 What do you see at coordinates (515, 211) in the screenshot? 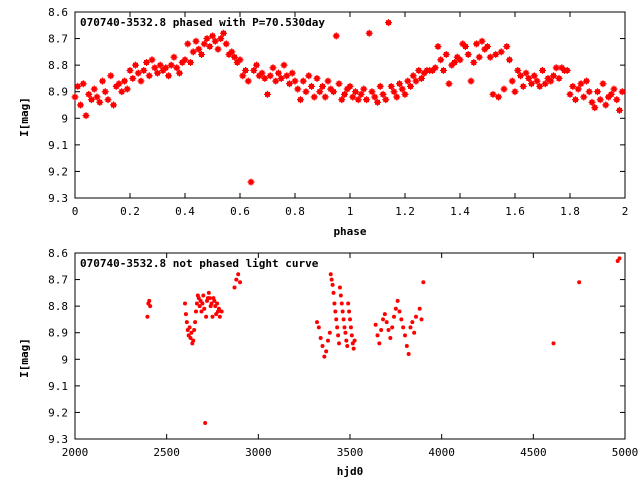
I see `phased-xtick-label: 1.6` at bounding box center [515, 211].